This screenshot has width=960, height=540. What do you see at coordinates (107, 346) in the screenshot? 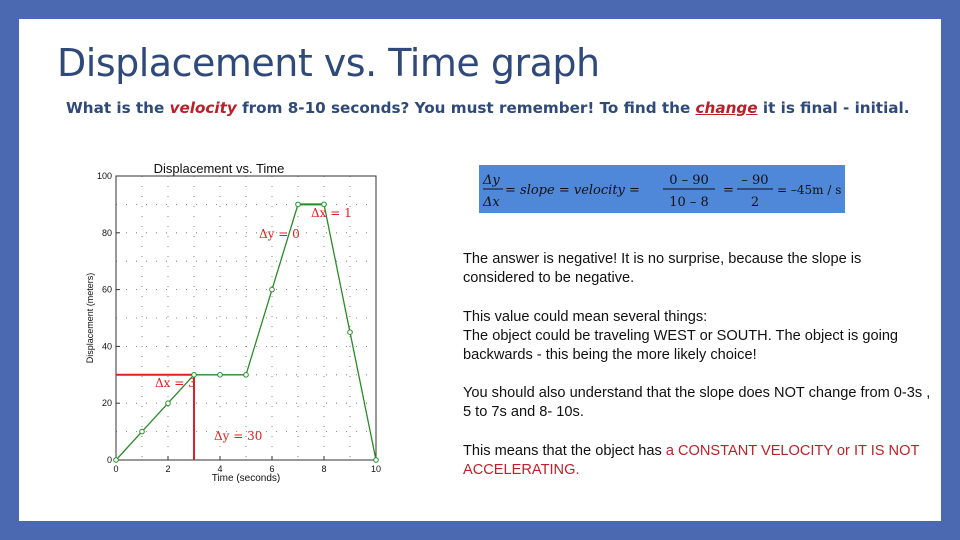
I see `y-tick-label: 40` at bounding box center [107, 346].